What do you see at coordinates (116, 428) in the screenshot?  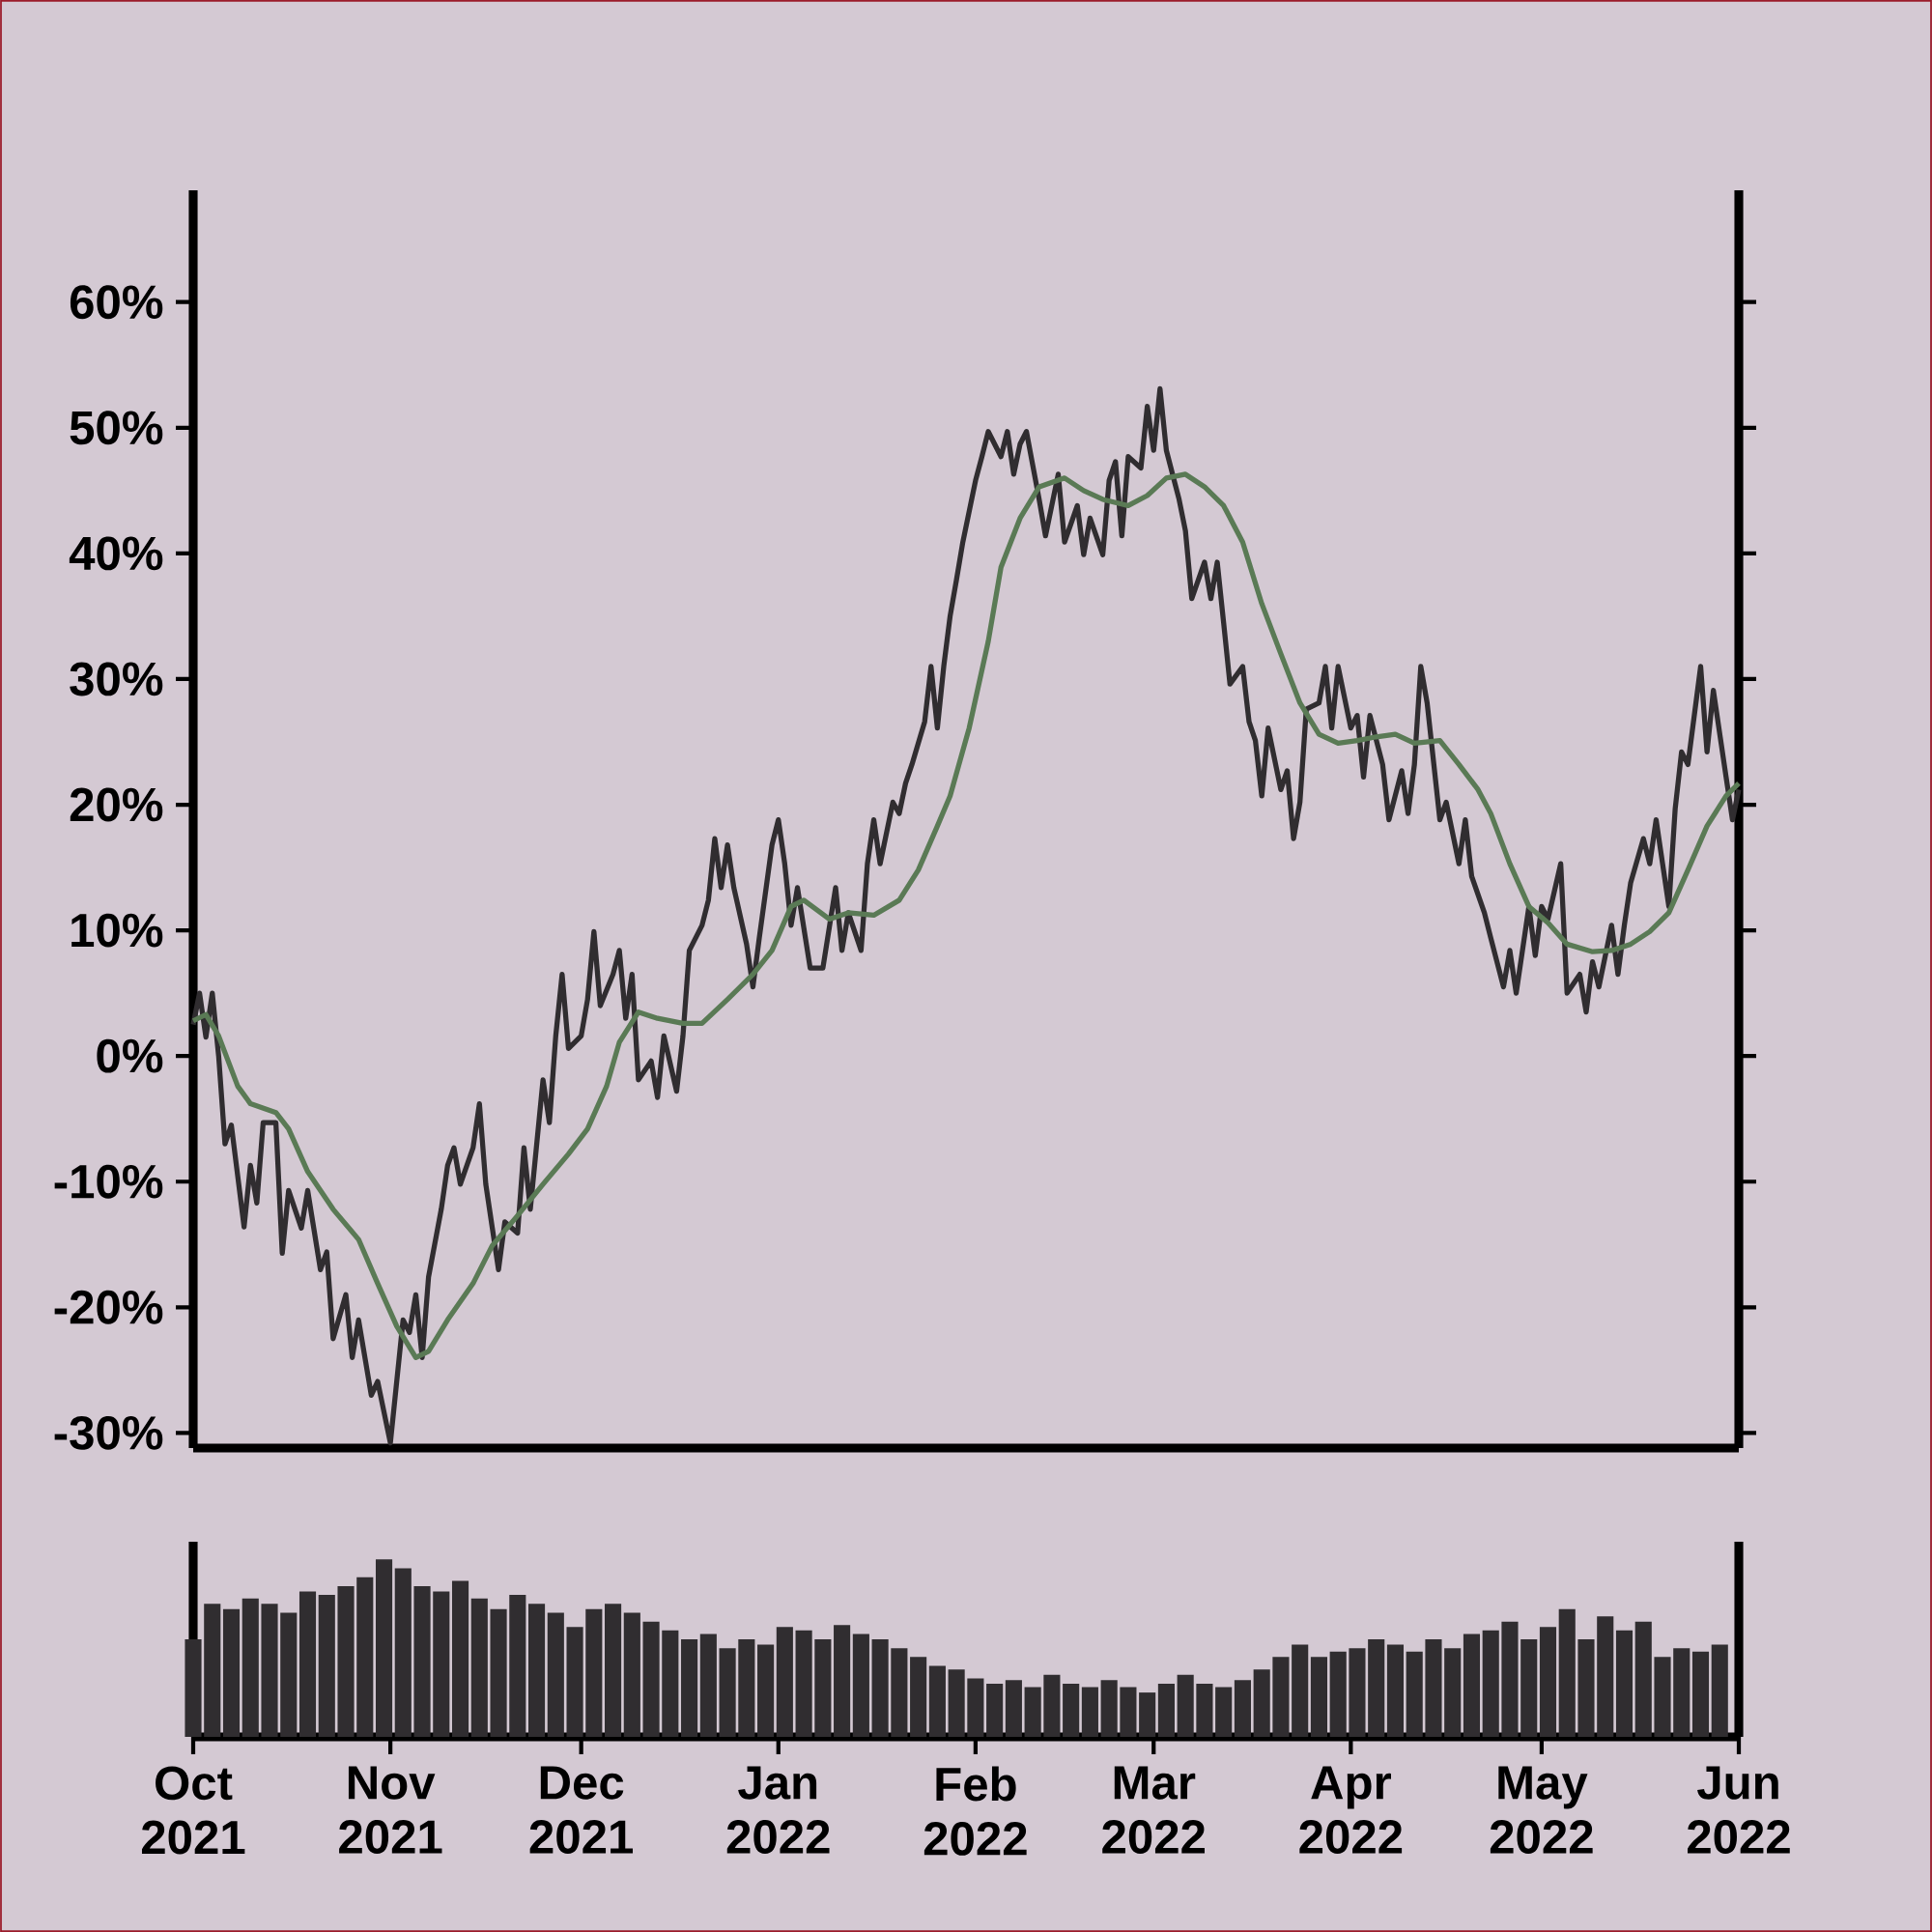 I see `y-tick-label: 50%` at bounding box center [116, 428].